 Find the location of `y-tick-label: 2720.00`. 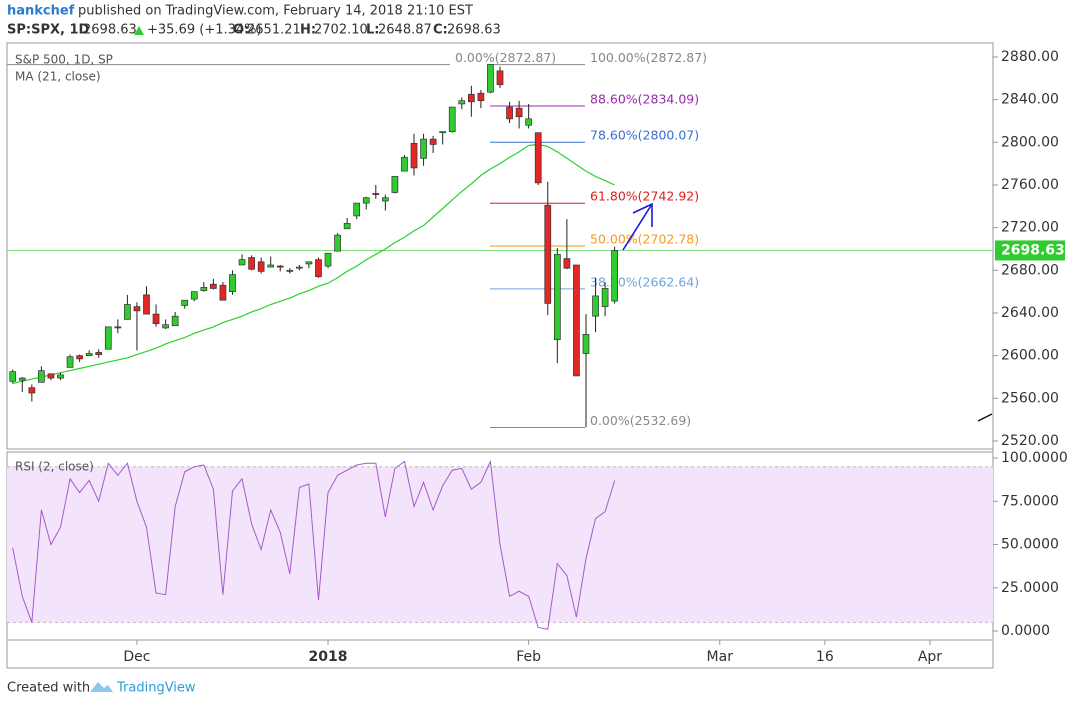

y-tick-label: 2720.00 is located at coordinates (1030, 228).